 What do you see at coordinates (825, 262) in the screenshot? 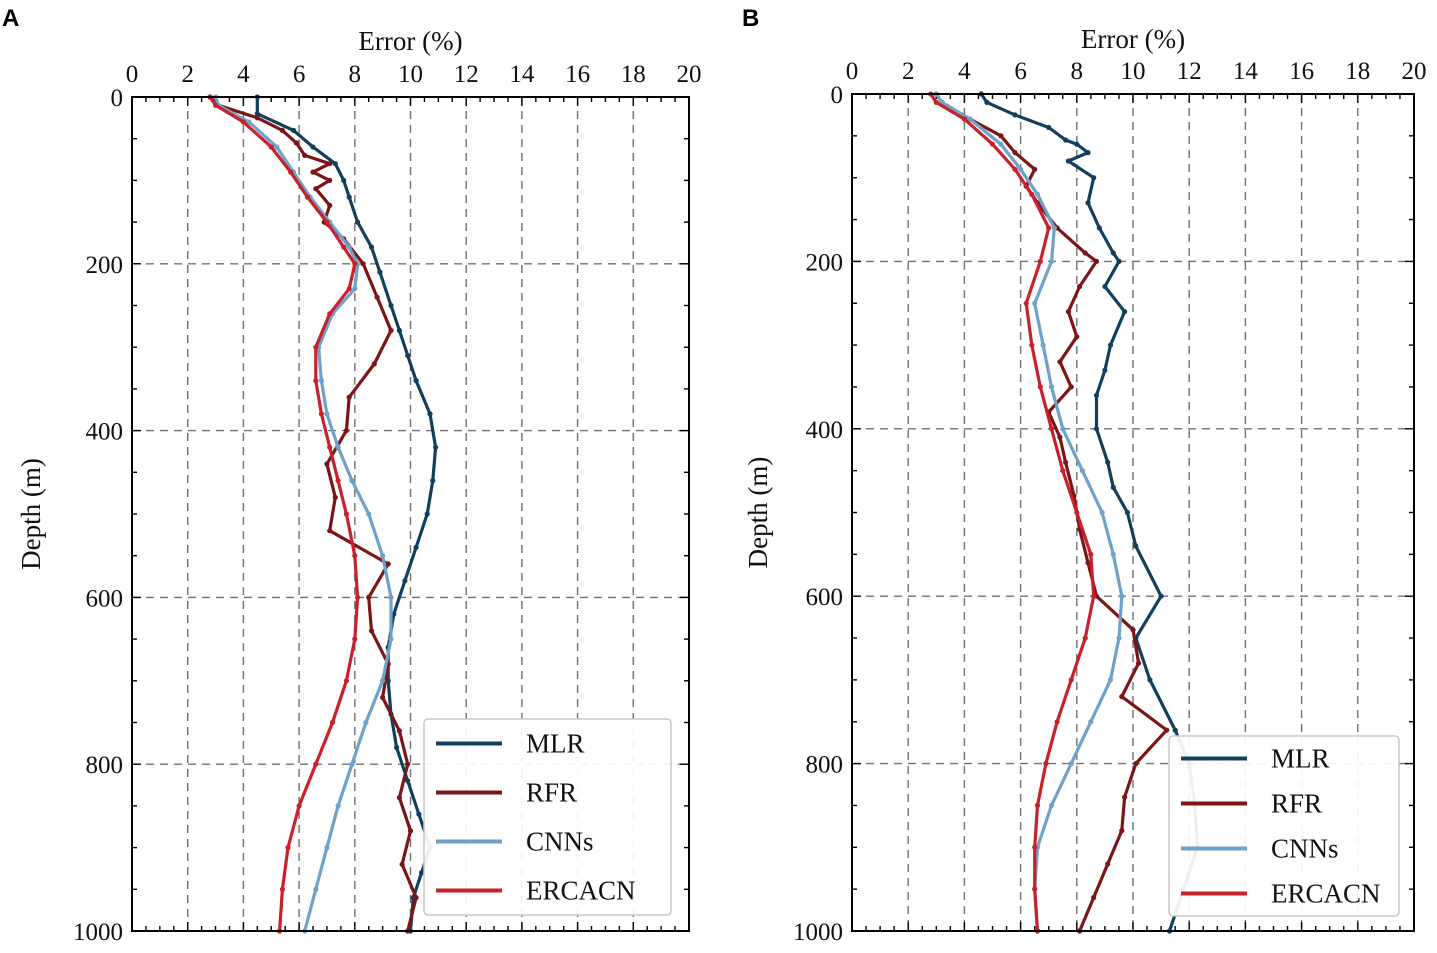
I see `y-tick-label: 200` at bounding box center [825, 262].